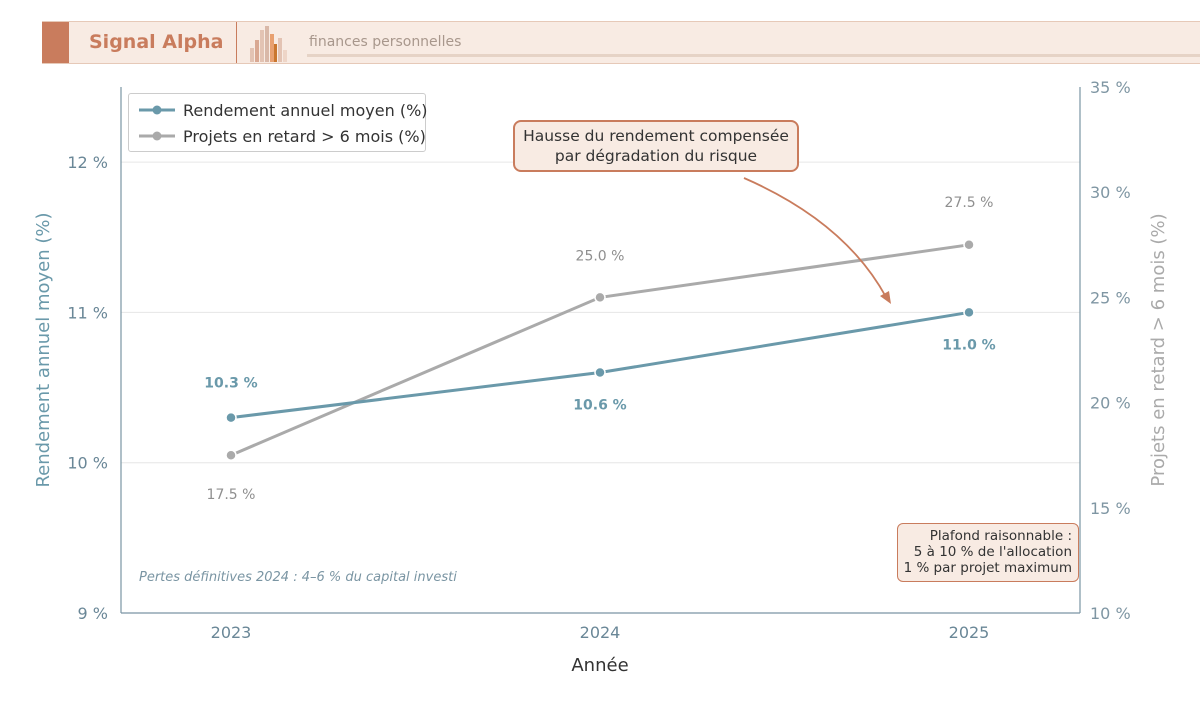  I want to click on data-label-retard-2023: 17.5 %, so click(231, 495).